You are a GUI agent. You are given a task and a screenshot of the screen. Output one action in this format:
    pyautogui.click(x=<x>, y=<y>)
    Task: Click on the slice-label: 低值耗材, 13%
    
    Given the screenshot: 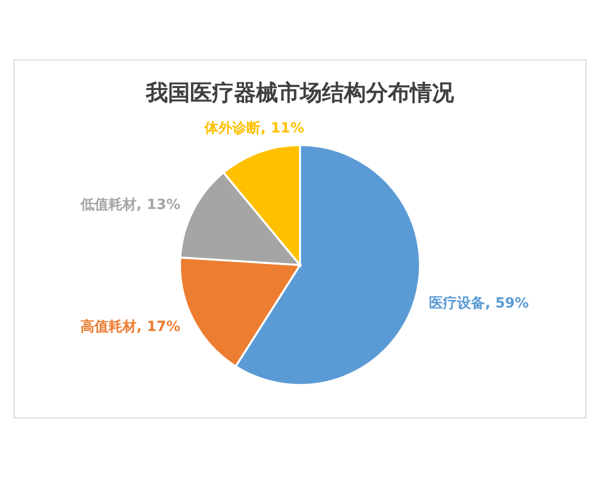 What is the action you would take?
    pyautogui.click(x=130, y=204)
    